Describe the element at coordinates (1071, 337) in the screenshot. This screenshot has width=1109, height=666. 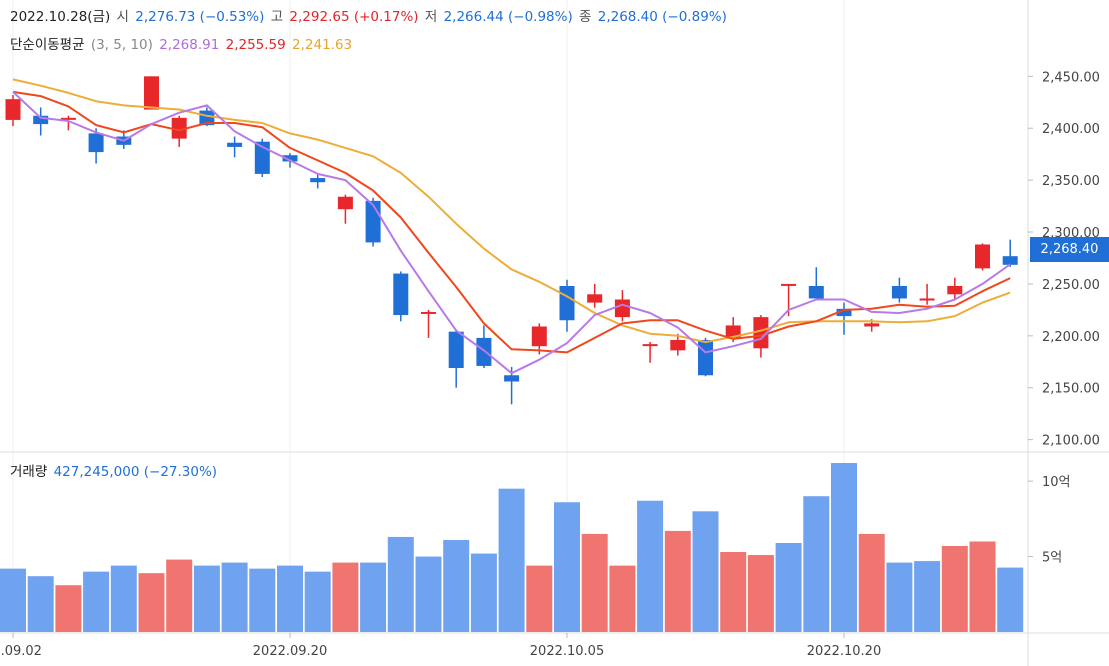
I see `price-y-tick-label: 2,200.00` at that location.